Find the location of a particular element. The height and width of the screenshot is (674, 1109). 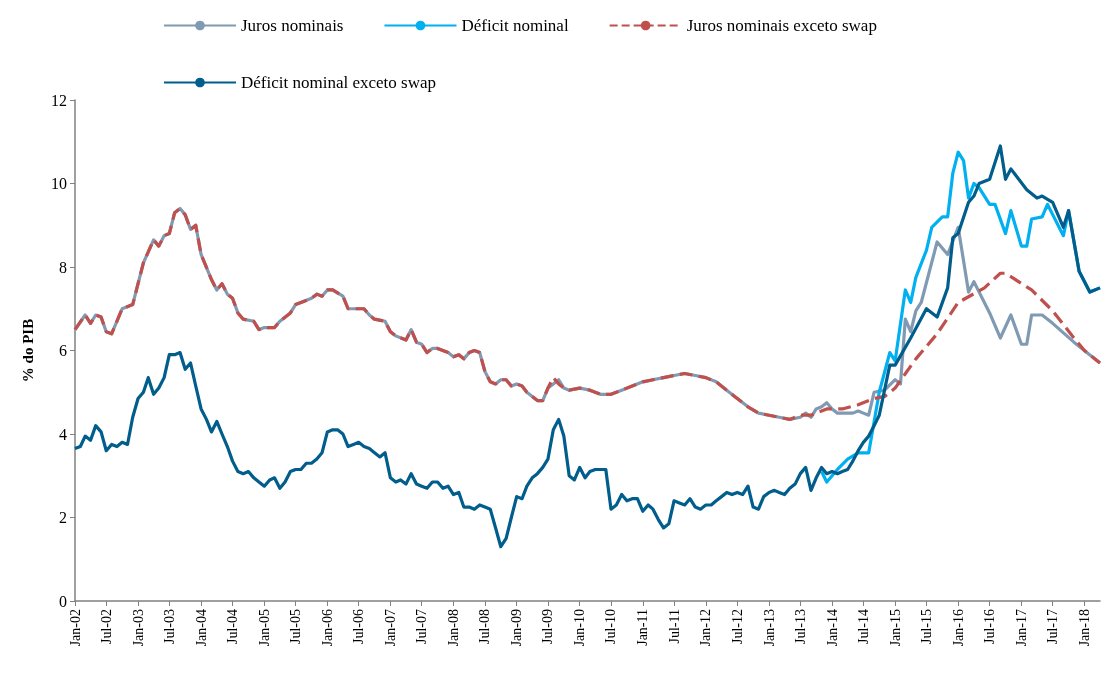

legend-label: Déficit nominal is located at coordinates (515, 25).